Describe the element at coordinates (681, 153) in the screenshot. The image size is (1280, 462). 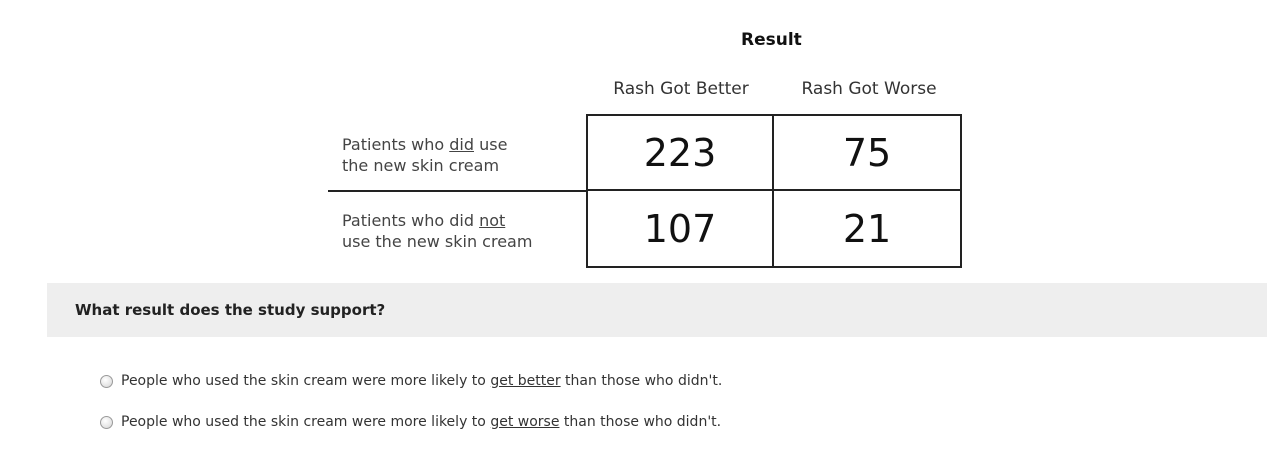
I see `cell-used-better: 223` at that location.